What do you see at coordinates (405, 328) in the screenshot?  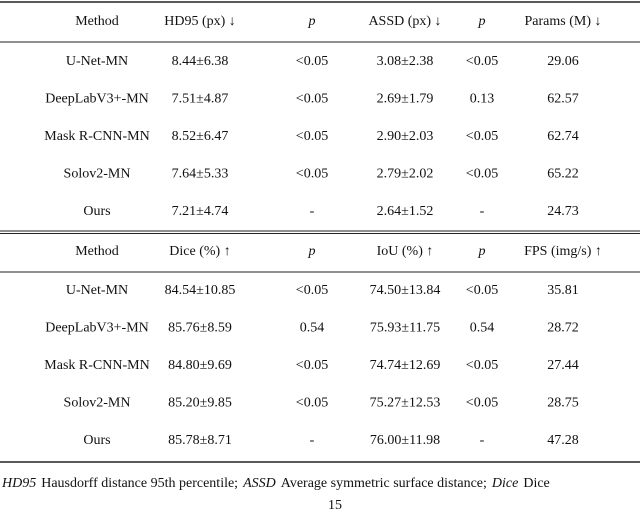 I see `cell: 75.93±11.75` at bounding box center [405, 328].